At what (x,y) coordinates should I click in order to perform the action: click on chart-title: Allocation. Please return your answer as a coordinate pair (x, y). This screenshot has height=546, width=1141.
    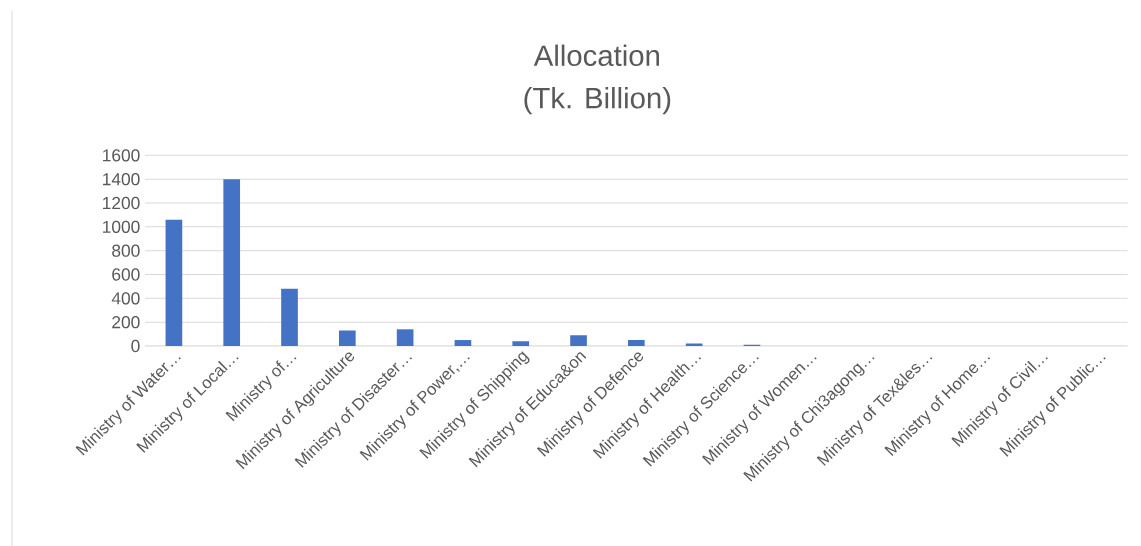
    Looking at the image, I should click on (596, 55).